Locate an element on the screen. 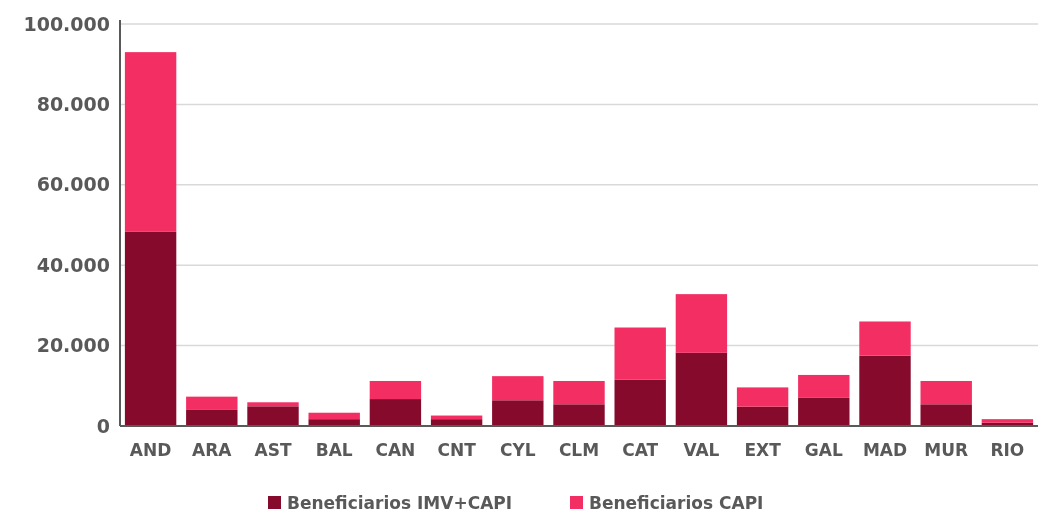 This screenshot has width=1046, height=515. x-tick-label: MAD is located at coordinates (885, 450).